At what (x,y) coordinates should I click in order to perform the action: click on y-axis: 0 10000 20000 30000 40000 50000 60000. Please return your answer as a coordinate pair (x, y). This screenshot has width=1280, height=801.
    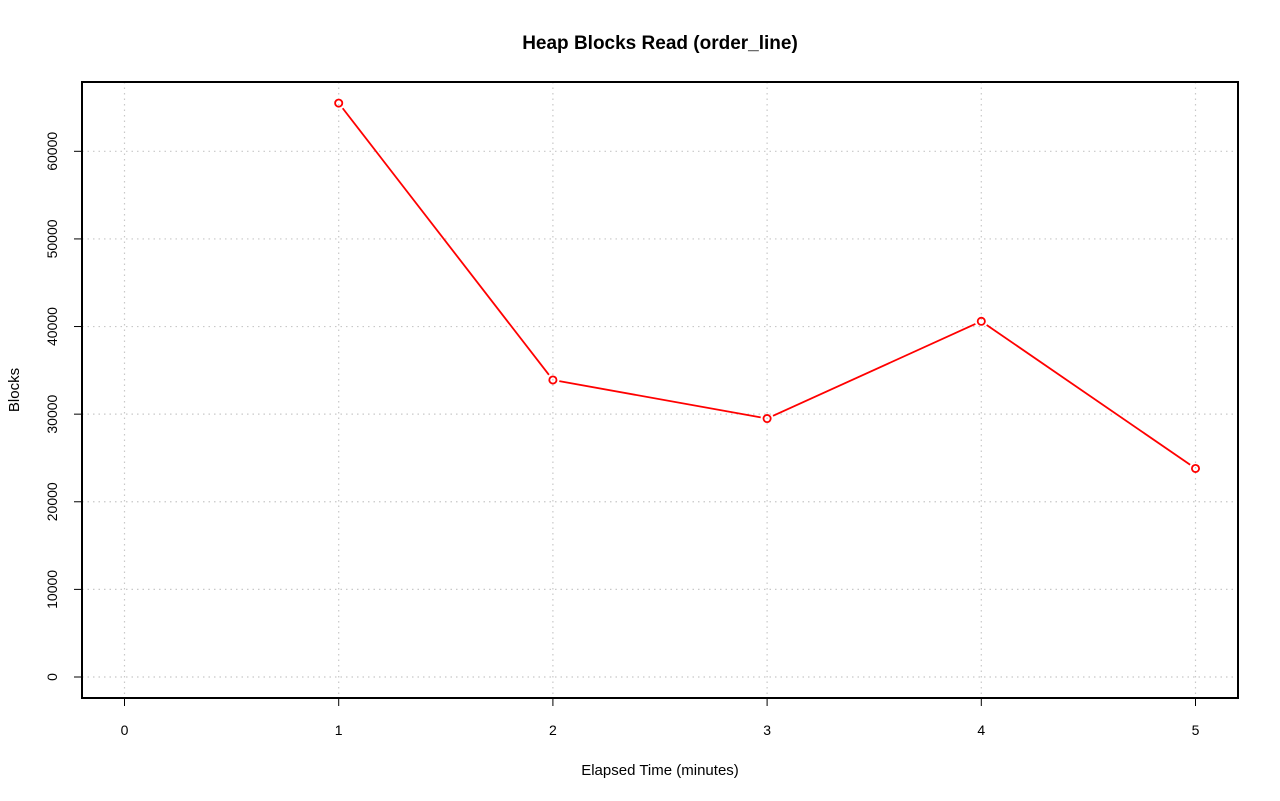
    Looking at the image, I should click on (63, 406).